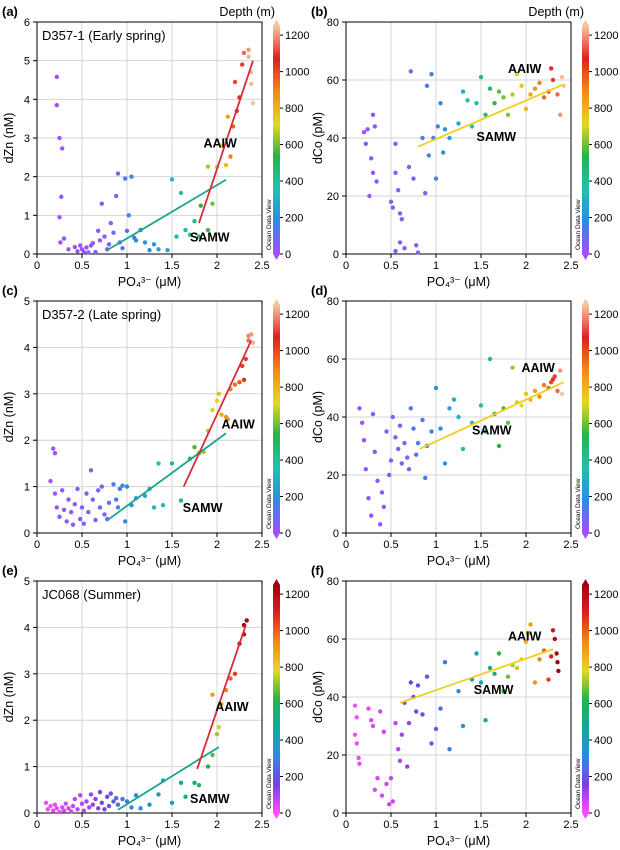  Describe the element at coordinates (149, 282) in the screenshot. I see `x-axis-label: PO₄³⁻ (μM)` at that location.